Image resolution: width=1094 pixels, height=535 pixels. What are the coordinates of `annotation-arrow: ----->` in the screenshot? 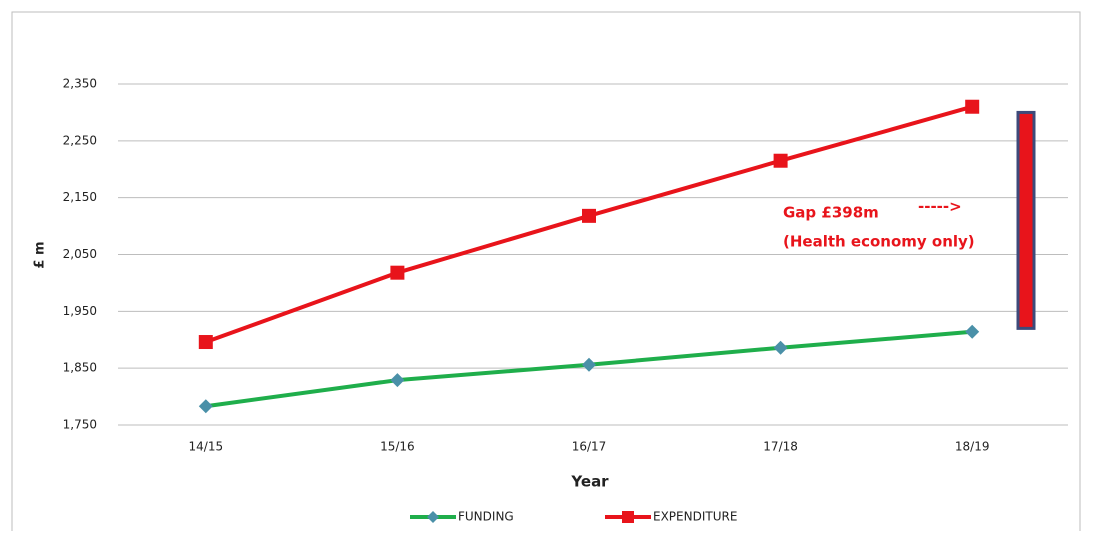 It's located at (940, 207).